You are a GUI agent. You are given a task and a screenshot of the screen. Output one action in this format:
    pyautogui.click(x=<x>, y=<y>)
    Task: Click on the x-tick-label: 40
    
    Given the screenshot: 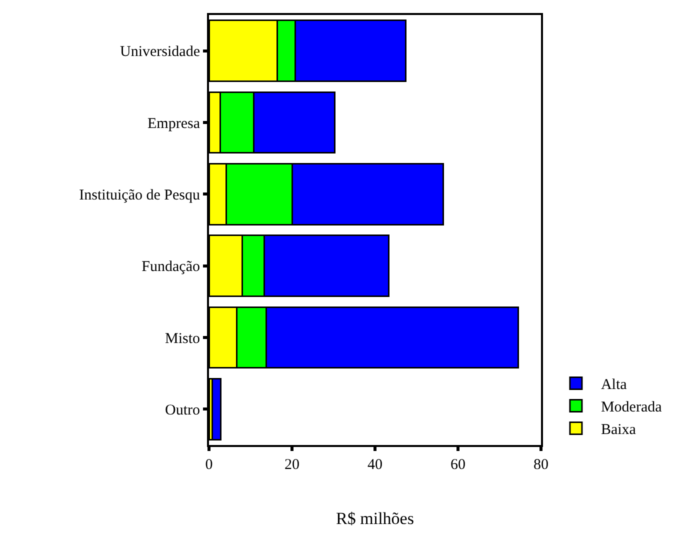 What is the action you would take?
    pyautogui.click(x=375, y=465)
    